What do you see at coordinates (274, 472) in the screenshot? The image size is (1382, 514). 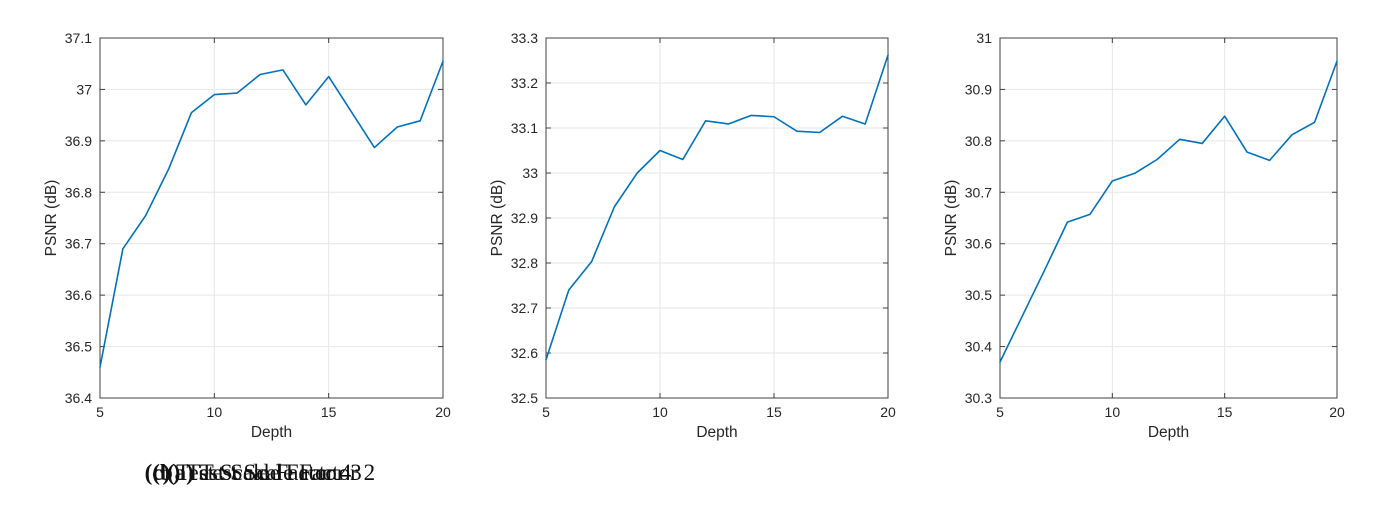 I see `caption-b-text: Test Scale Factor 3` at bounding box center [274, 472].